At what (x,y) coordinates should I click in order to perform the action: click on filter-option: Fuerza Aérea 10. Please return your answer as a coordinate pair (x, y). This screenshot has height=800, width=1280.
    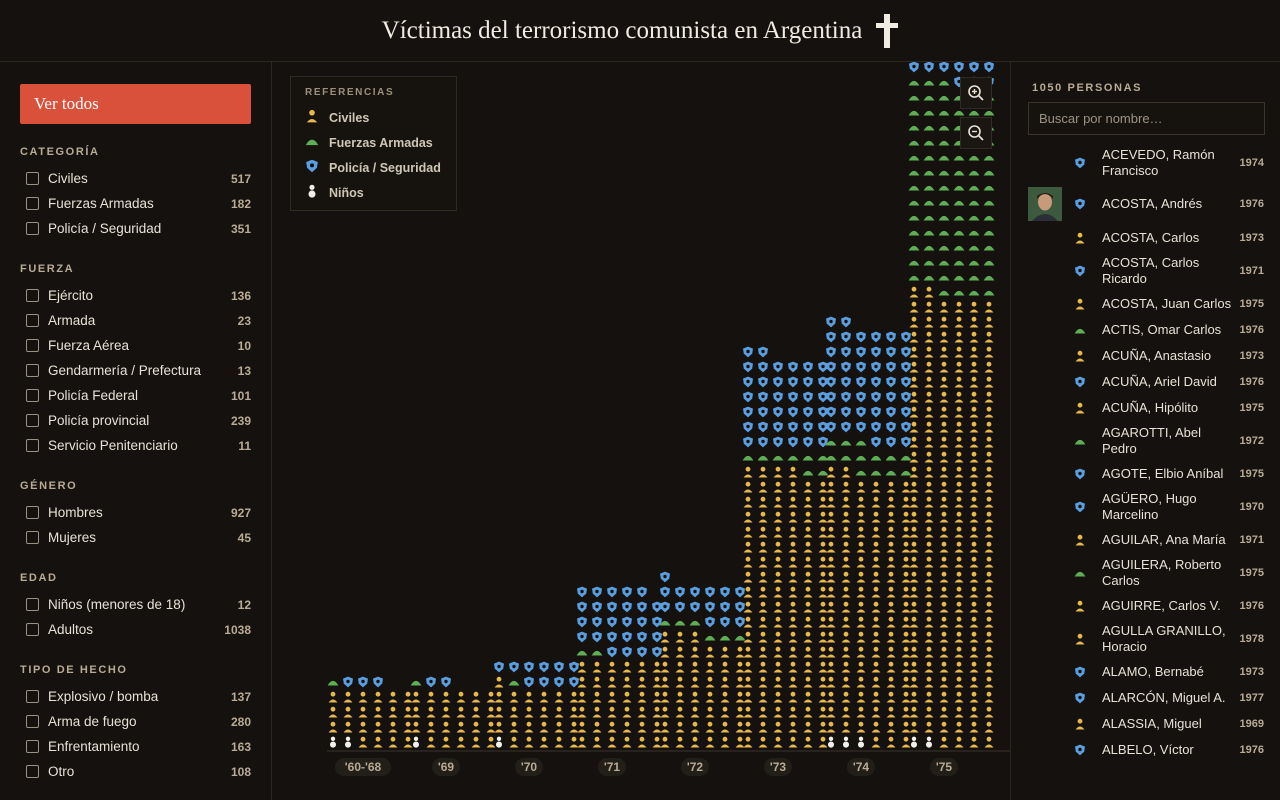
    Looking at the image, I should click on (135, 345).